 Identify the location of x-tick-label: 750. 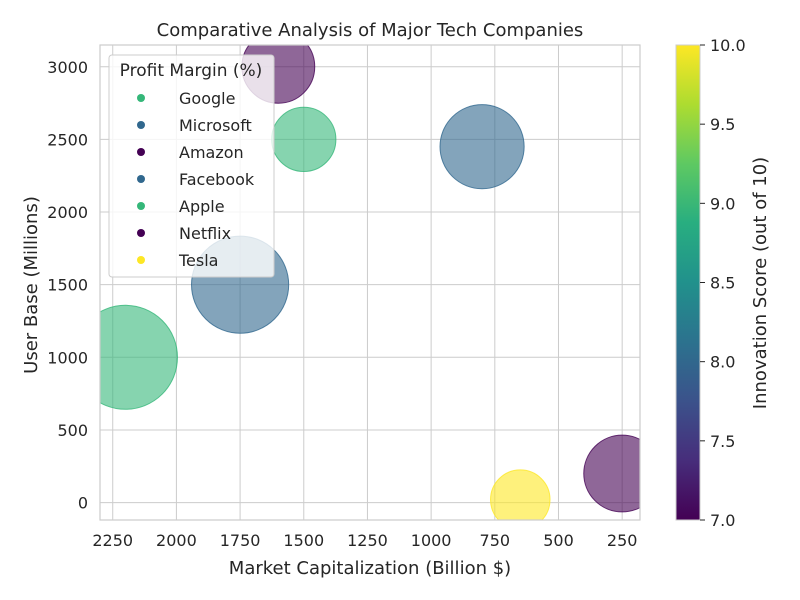
(495, 540).